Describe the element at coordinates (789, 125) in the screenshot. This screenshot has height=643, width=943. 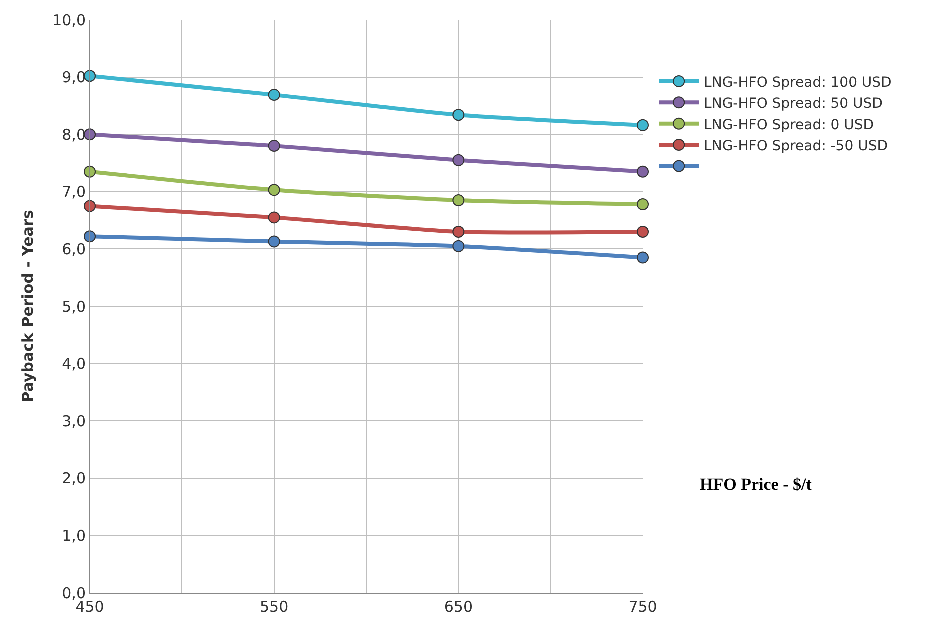
I see `legend-label: LNG-HFO Spread: 0 USD` at that location.